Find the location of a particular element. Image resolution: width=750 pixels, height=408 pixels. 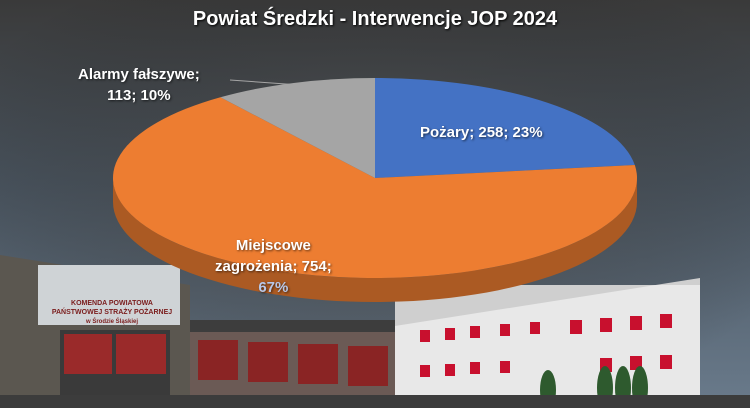

data-label-pozary: Pożary; 258; 23% is located at coordinates (481, 132).